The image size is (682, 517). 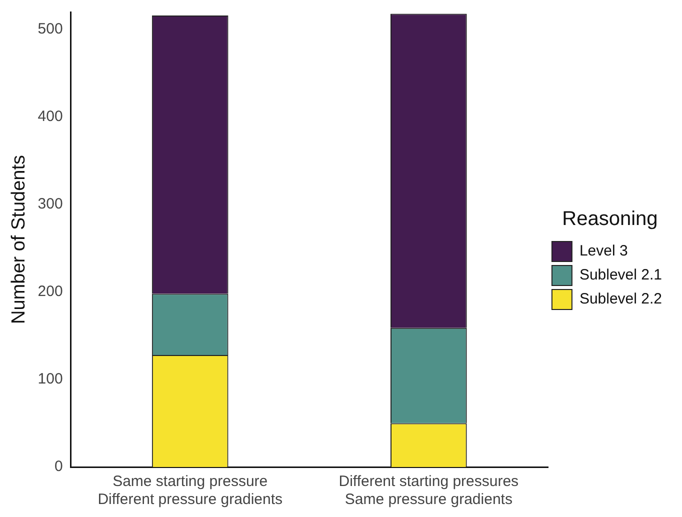 I want to click on legend-label: Sublevel 2.1, so click(x=620, y=275).